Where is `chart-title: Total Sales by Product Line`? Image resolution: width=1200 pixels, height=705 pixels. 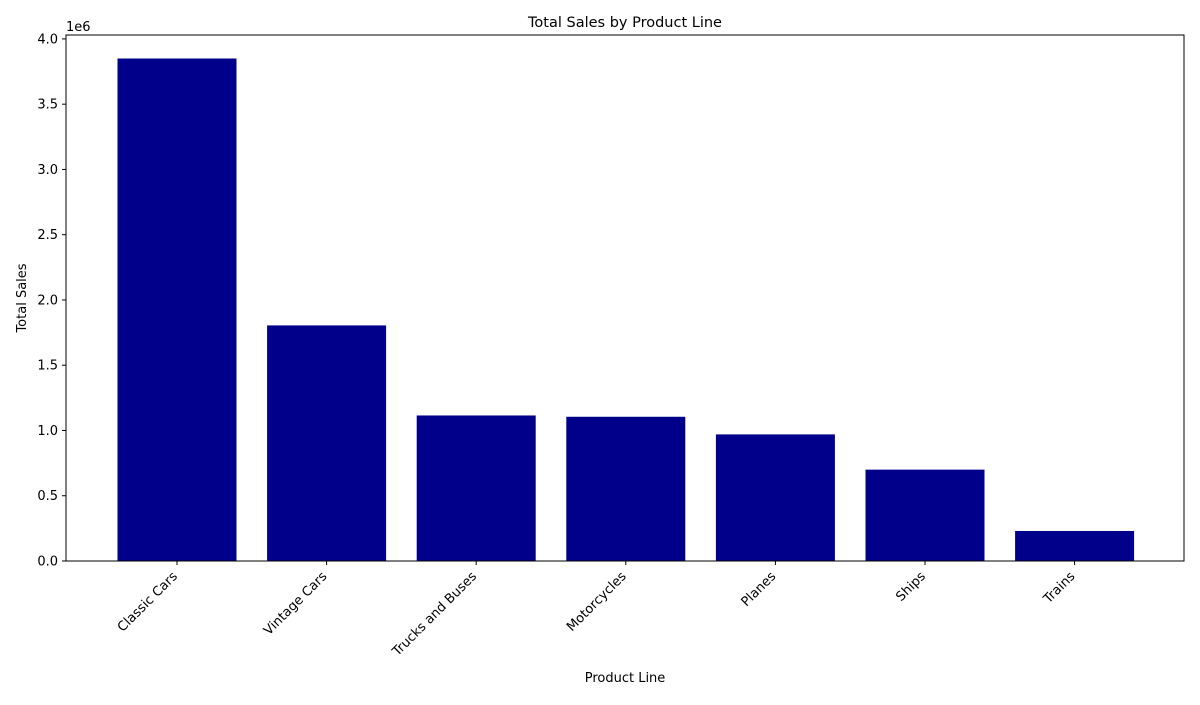 chart-title: Total Sales by Product Line is located at coordinates (624, 23).